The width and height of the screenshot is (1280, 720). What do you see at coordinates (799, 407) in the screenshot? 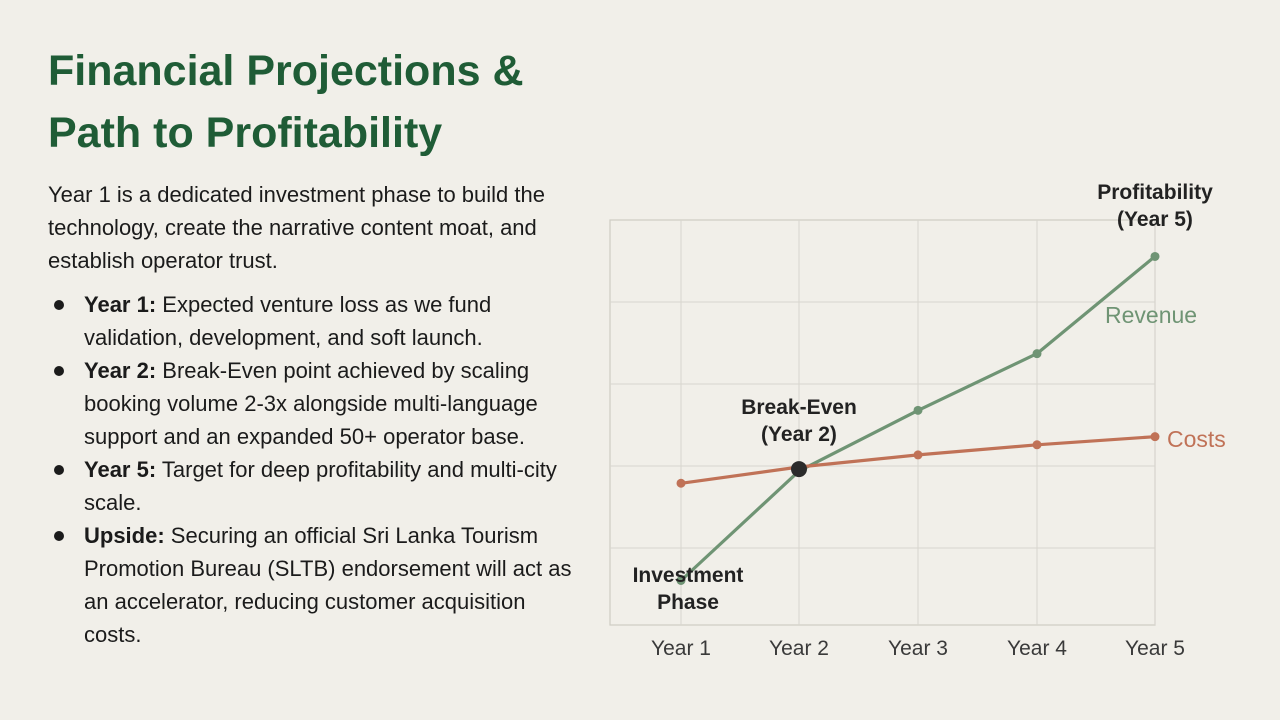
I see `annotation-breakeven-line1: Break-Even` at bounding box center [799, 407].